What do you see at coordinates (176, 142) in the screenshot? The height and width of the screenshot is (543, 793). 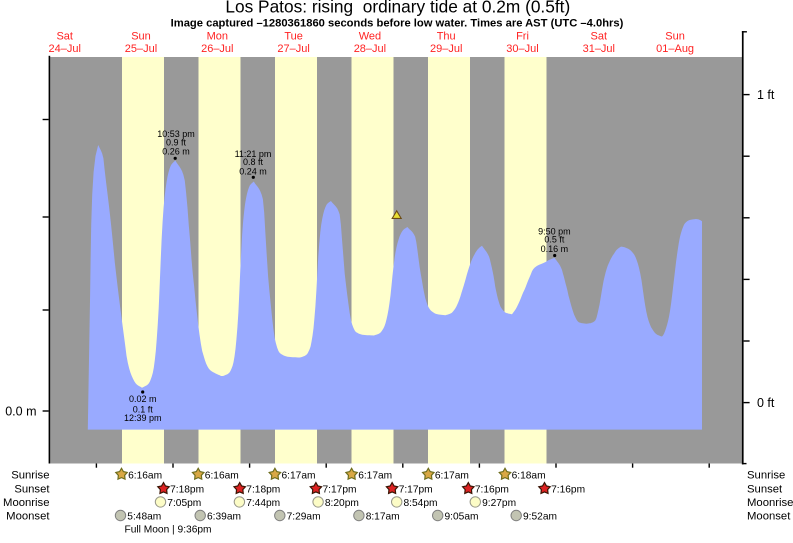 I see `svg-text: 0.9 ft` at bounding box center [176, 142].